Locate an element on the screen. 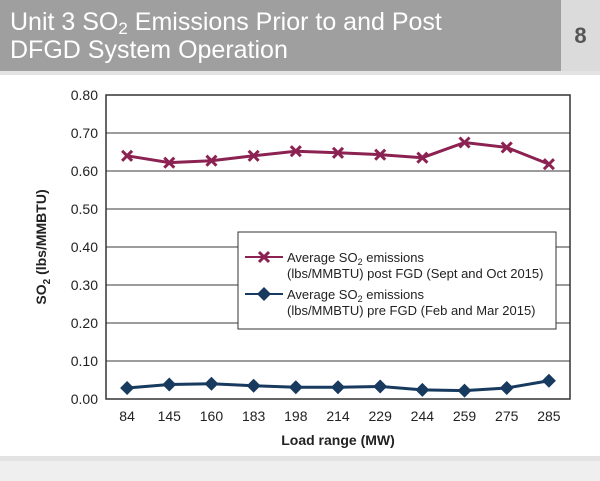 Image resolution: width=600 pixels, height=481 pixels. x-tick-label: 145 is located at coordinates (170, 416).